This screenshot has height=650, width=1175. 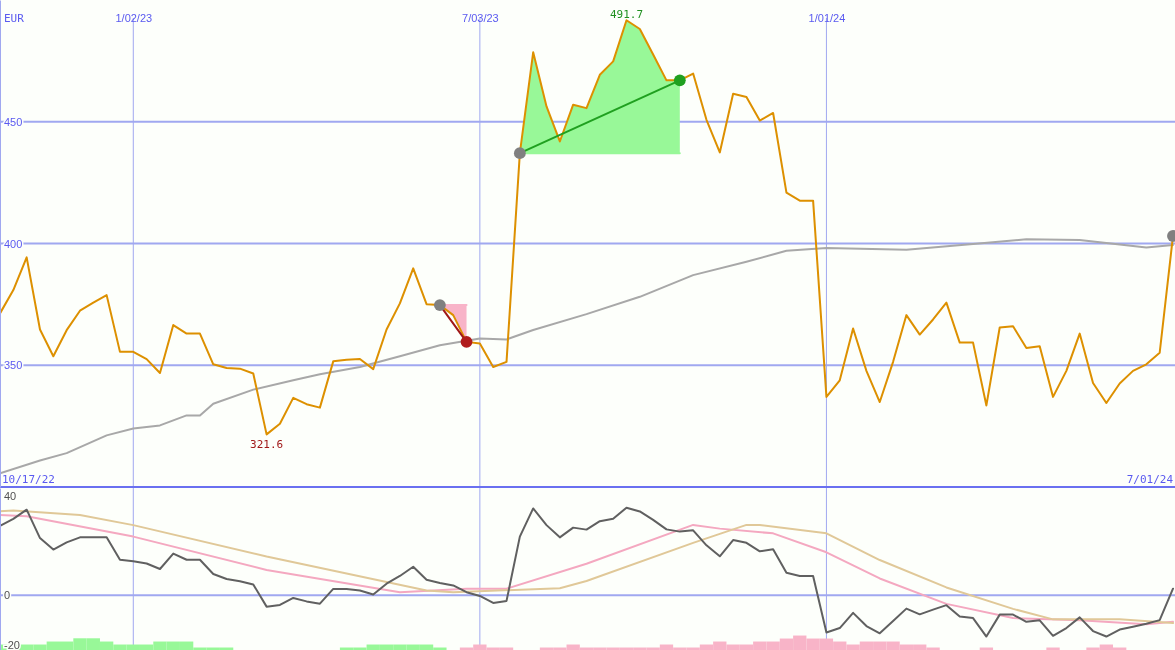 What do you see at coordinates (827, 17) in the screenshot?
I see `x-tick-label: 1/01/24` at bounding box center [827, 17].